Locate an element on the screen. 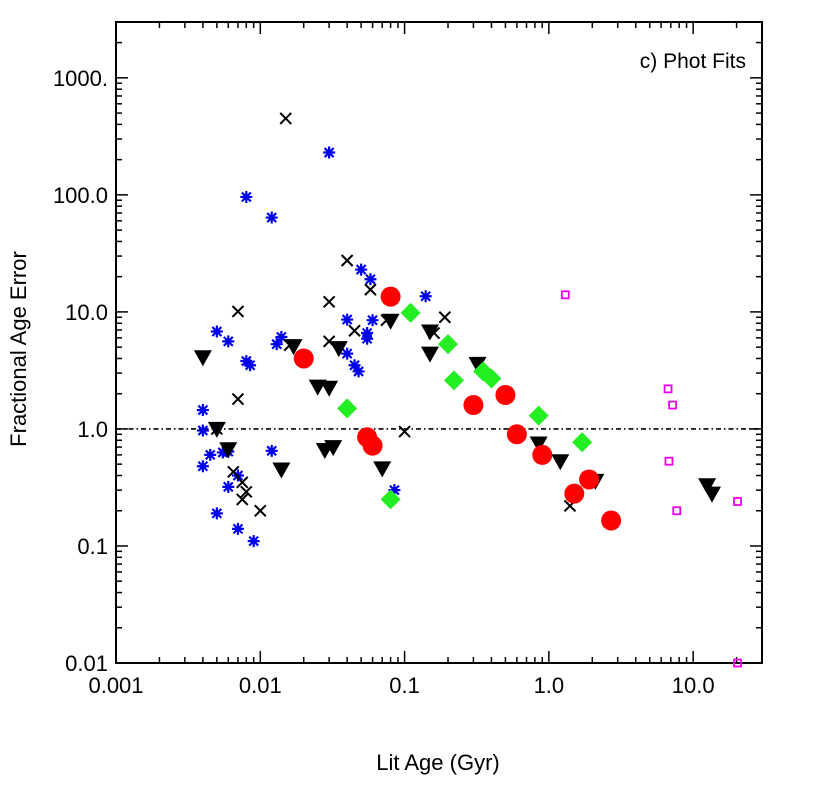 This screenshot has width=830, height=792. y-tick-label: 0.01 is located at coordinates (86, 663).